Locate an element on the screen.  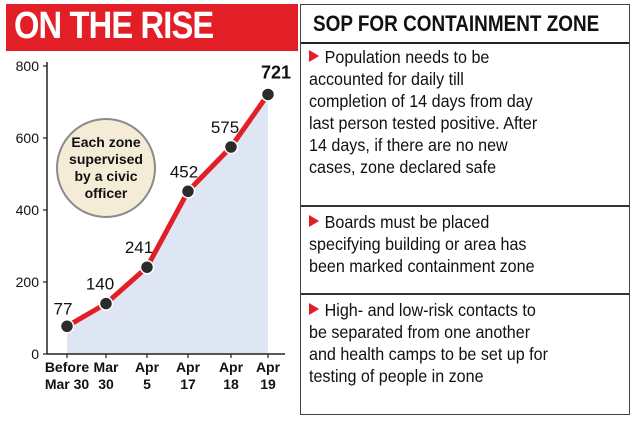
data-label: 721 is located at coordinates (276, 72).